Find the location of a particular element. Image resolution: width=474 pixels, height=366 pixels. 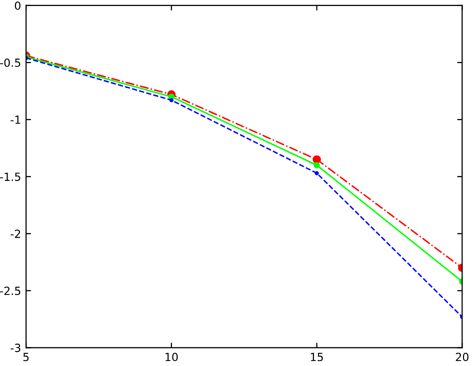

x-tick-label: 10 is located at coordinates (172, 357).